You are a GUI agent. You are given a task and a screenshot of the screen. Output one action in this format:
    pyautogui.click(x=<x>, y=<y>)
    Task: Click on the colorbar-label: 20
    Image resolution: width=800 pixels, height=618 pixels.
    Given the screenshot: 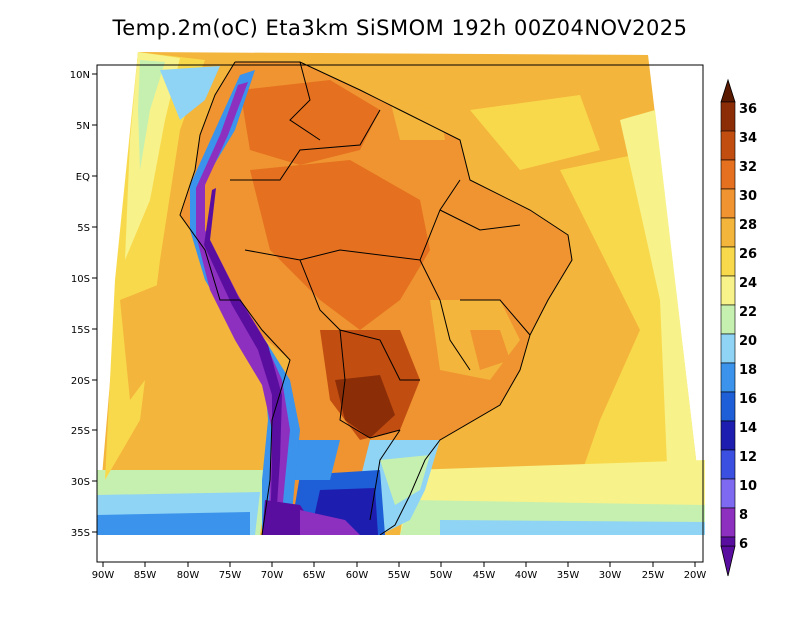 What is the action you would take?
    pyautogui.click(x=748, y=341)
    